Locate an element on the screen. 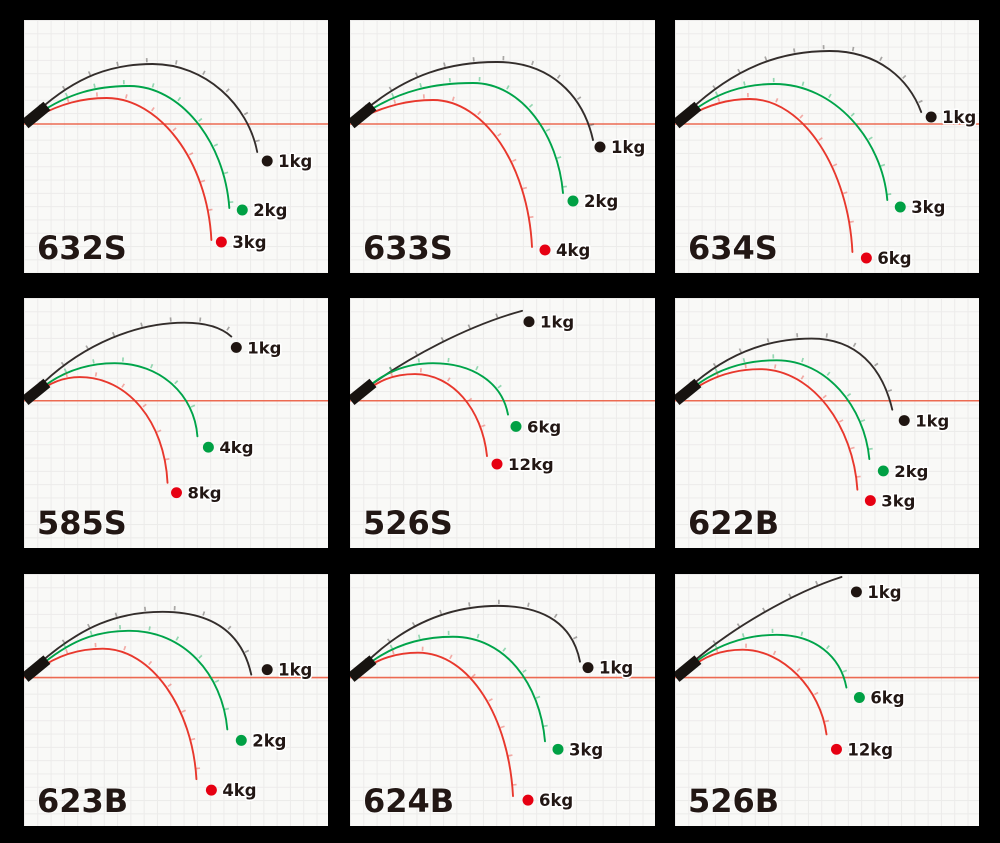 The height and width of the screenshot is (843, 1000). panel-633S: 1kg 2kg 4kg 633S is located at coordinates (502, 146).